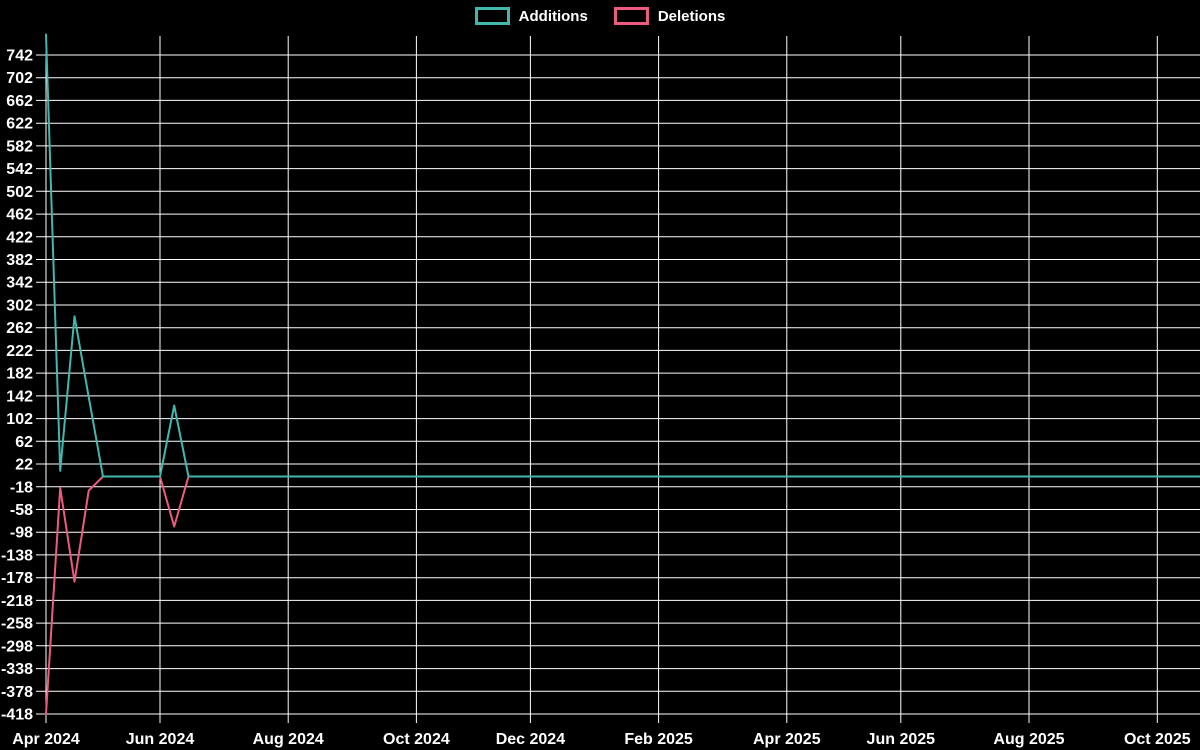  What do you see at coordinates (631, 16) in the screenshot?
I see `deletions-swatch-icon` at bounding box center [631, 16].